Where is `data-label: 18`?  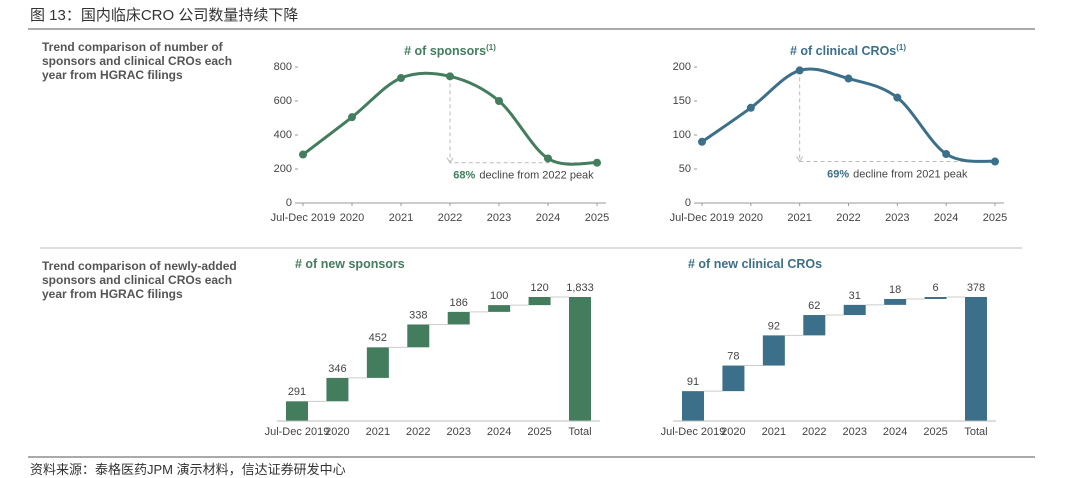 data-label: 18 is located at coordinates (895, 290).